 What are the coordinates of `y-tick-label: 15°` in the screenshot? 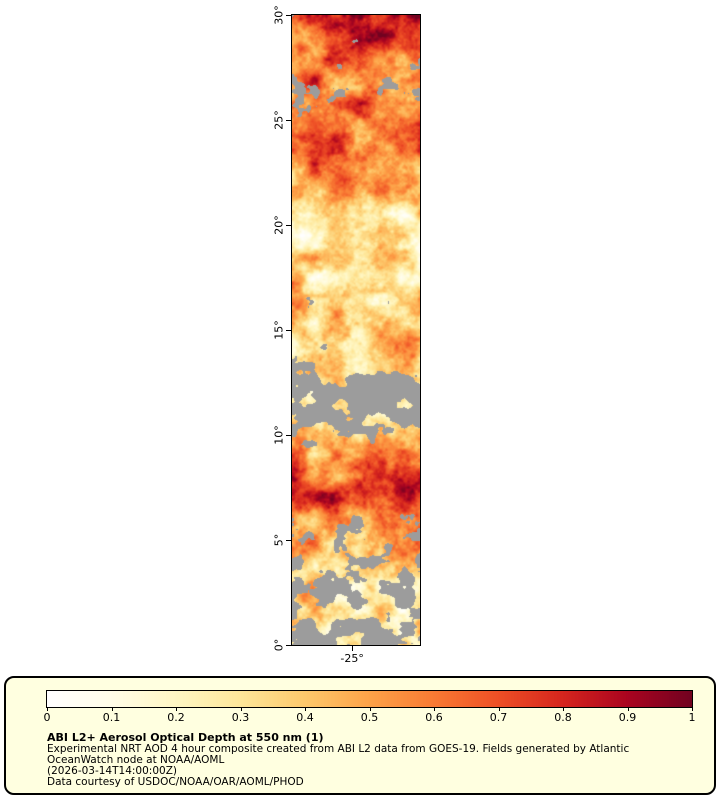 It's located at (279, 330).